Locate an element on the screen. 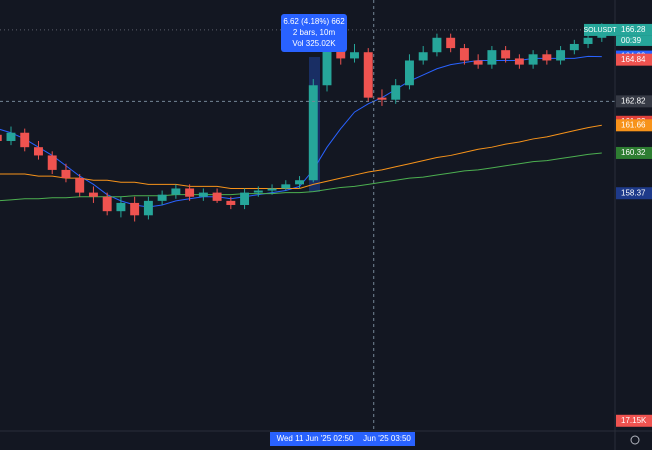 The image size is (652, 450). settings-icon is located at coordinates (635, 440).